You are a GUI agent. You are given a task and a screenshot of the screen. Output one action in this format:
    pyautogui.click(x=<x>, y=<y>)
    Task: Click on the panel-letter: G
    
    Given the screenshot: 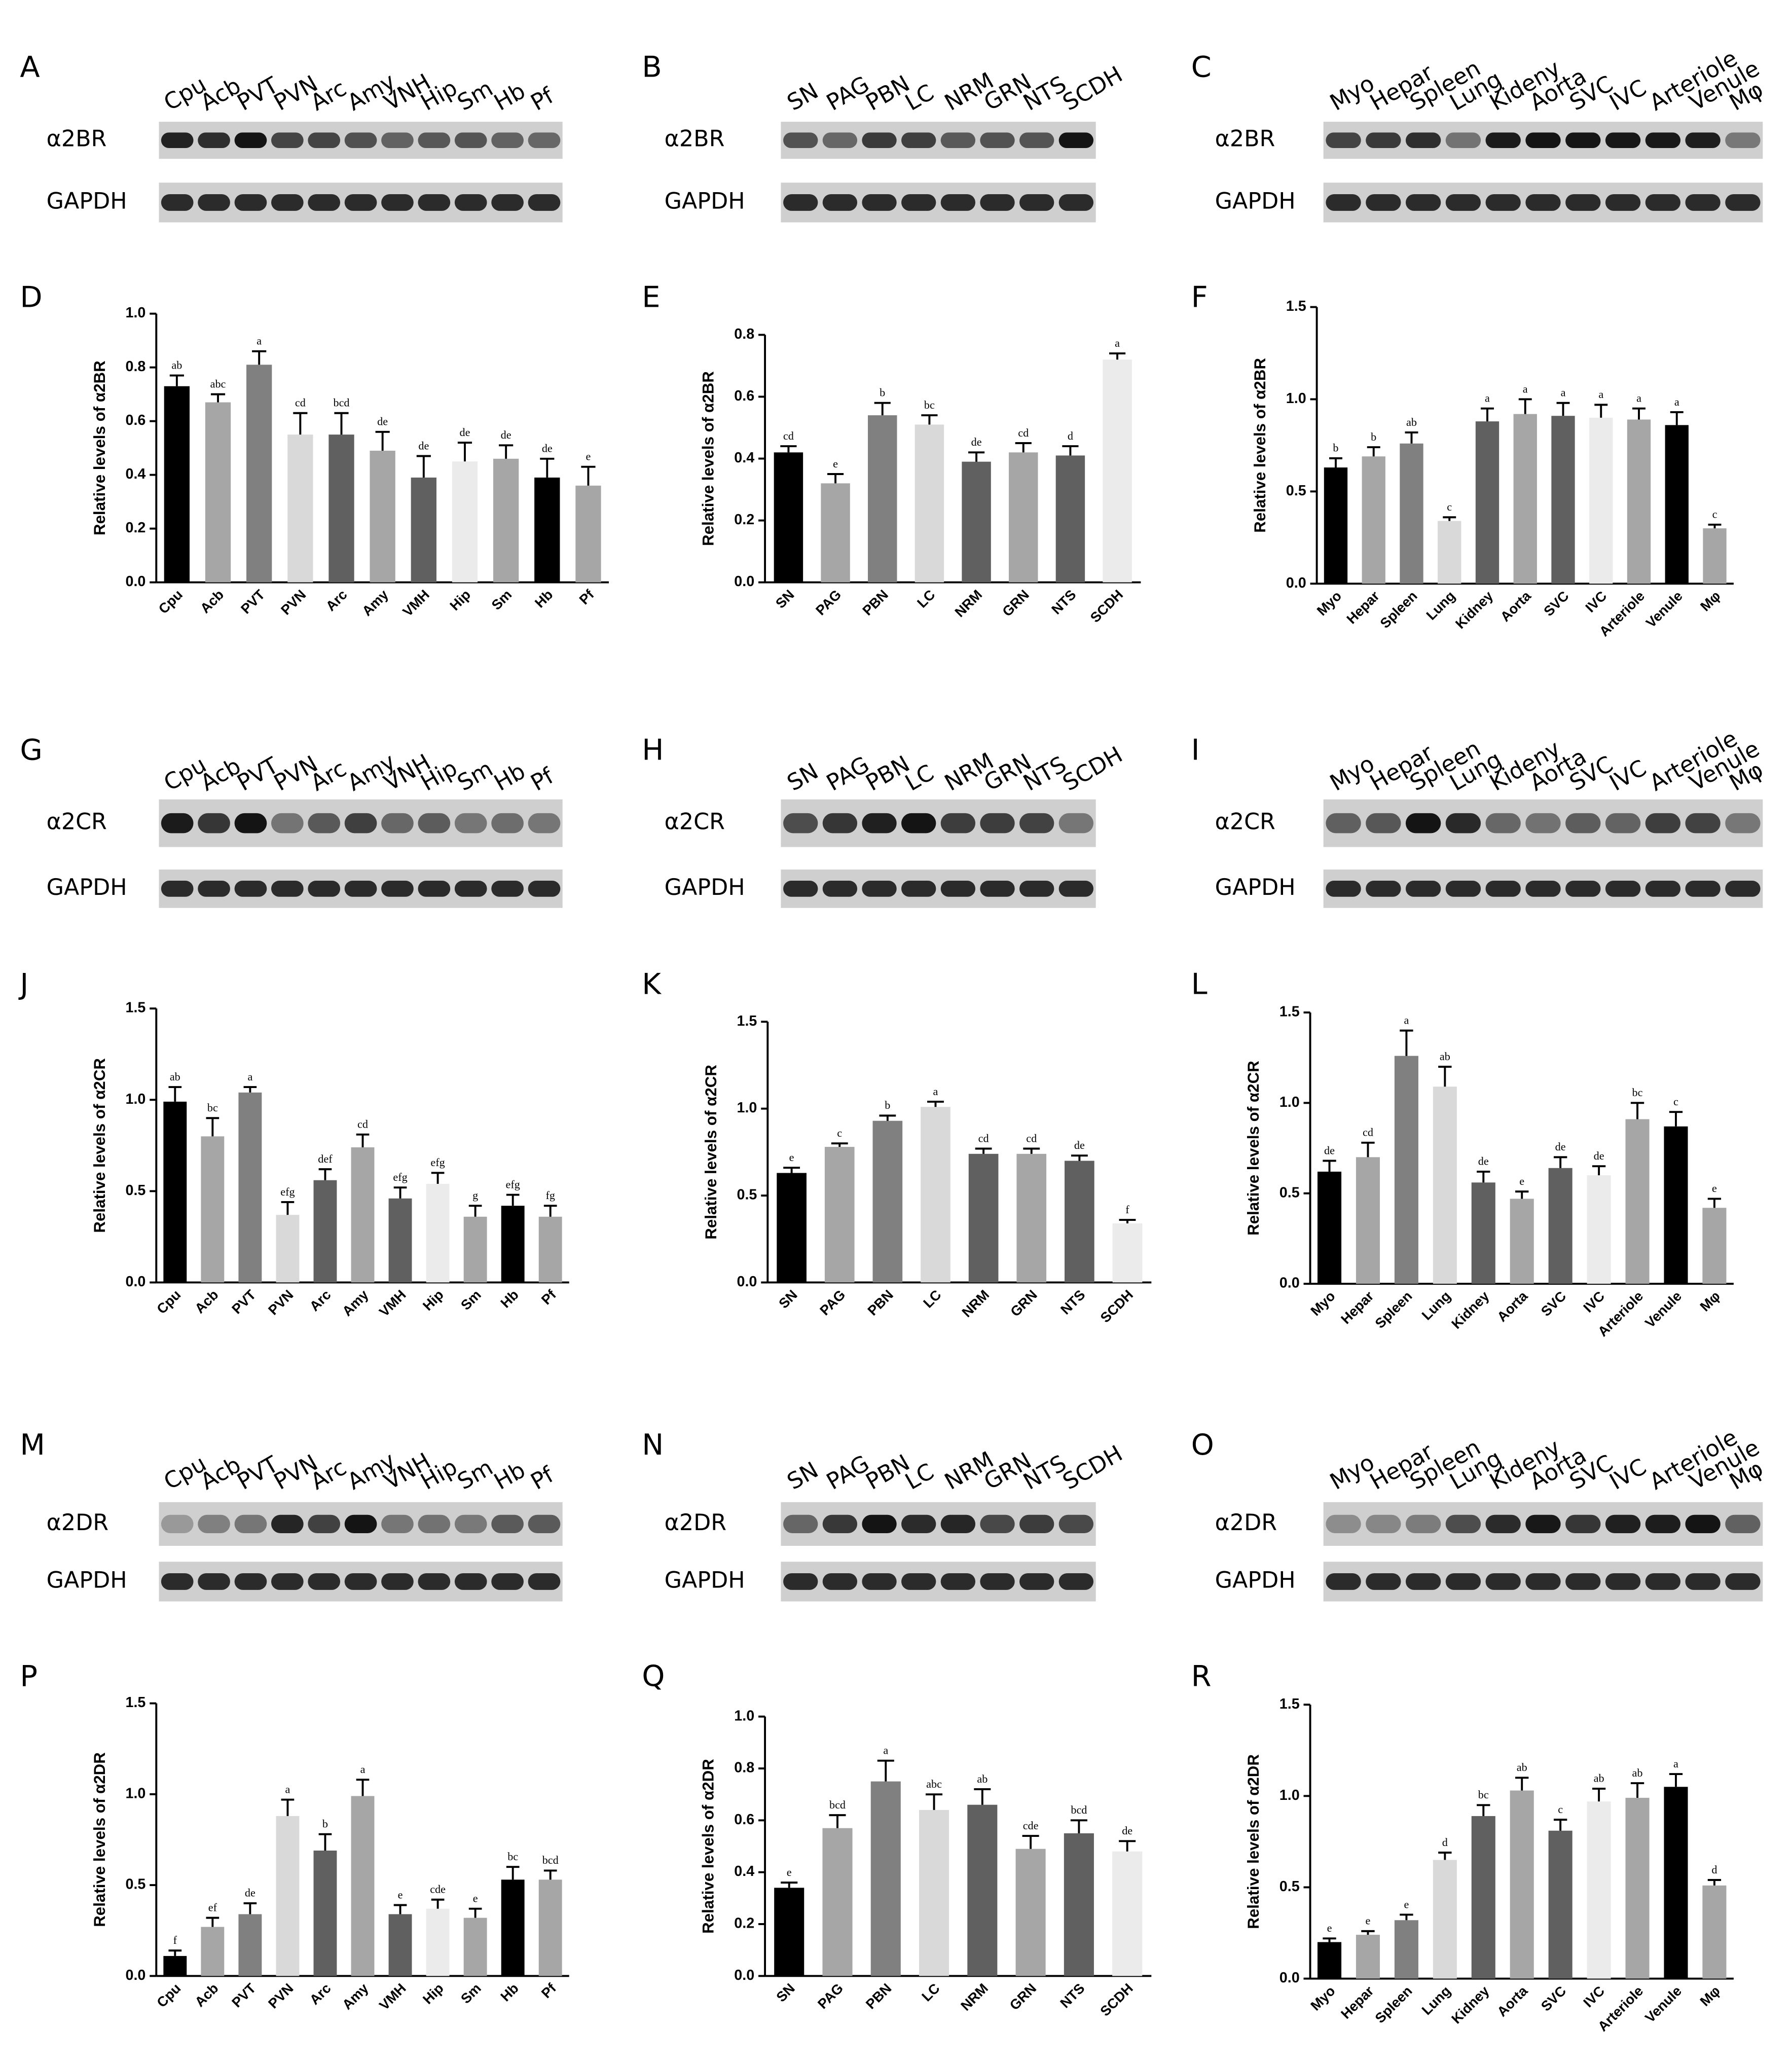 What is the action you would take?
    pyautogui.click(x=31, y=750)
    